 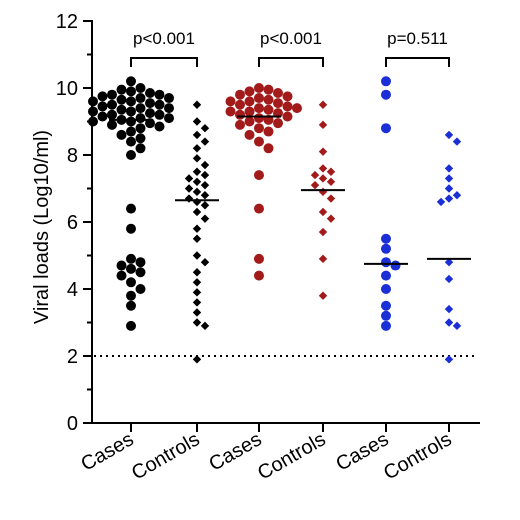 I want to click on y-tick-label: 0, so click(x=72, y=424).